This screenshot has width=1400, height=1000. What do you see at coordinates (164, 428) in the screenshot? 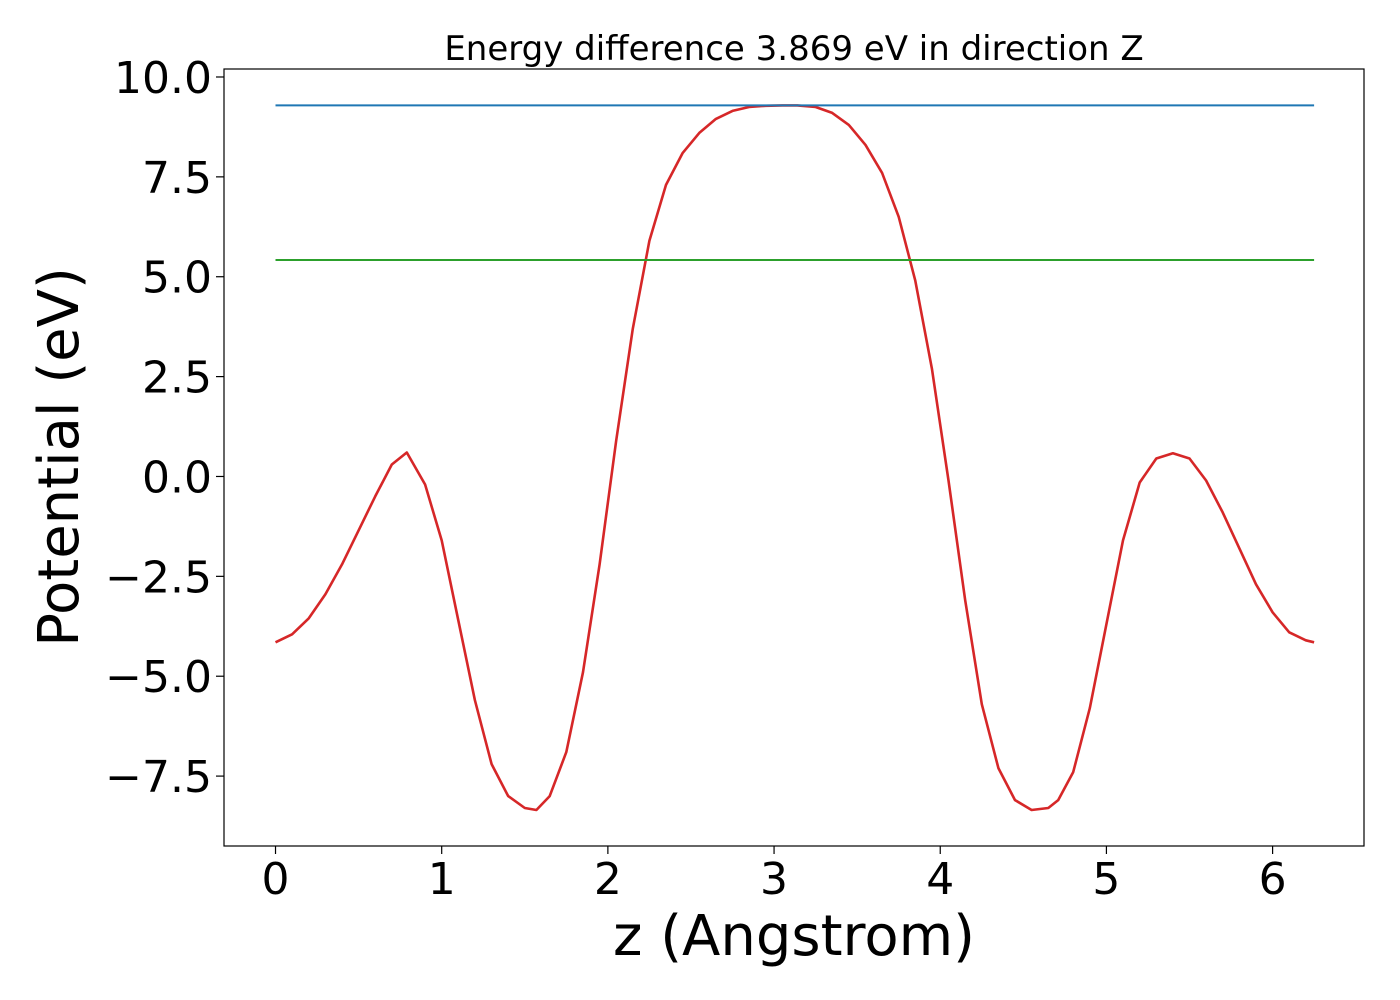
I see `y-axis: −7.5 −5.0 −2.5 0.0 2.5 5.0 7.5 10.0` at bounding box center [164, 428].